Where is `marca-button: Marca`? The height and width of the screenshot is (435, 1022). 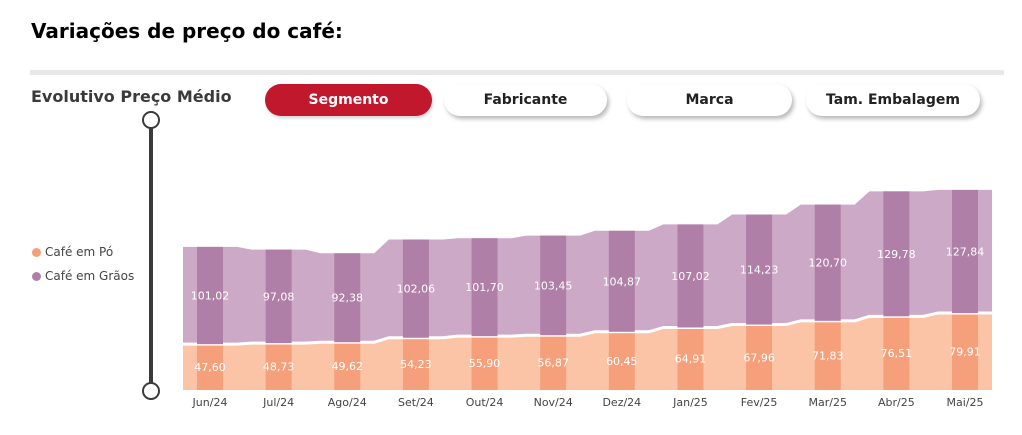
marca-button: Marca is located at coordinates (709, 100).